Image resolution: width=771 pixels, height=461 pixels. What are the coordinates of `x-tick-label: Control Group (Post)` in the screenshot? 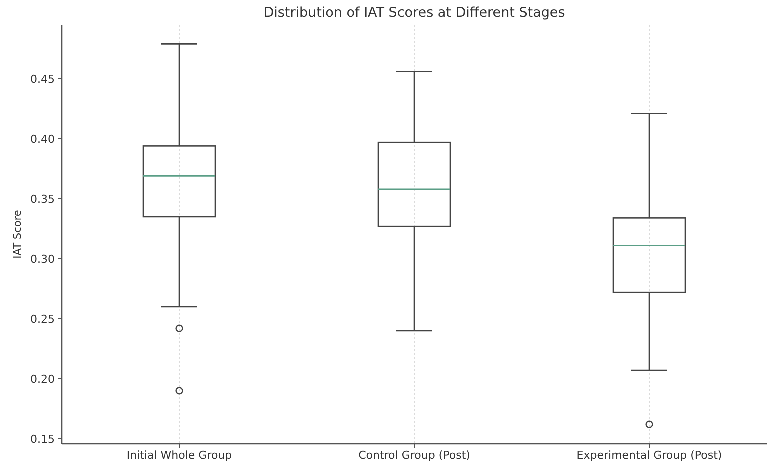 It's located at (414, 455).